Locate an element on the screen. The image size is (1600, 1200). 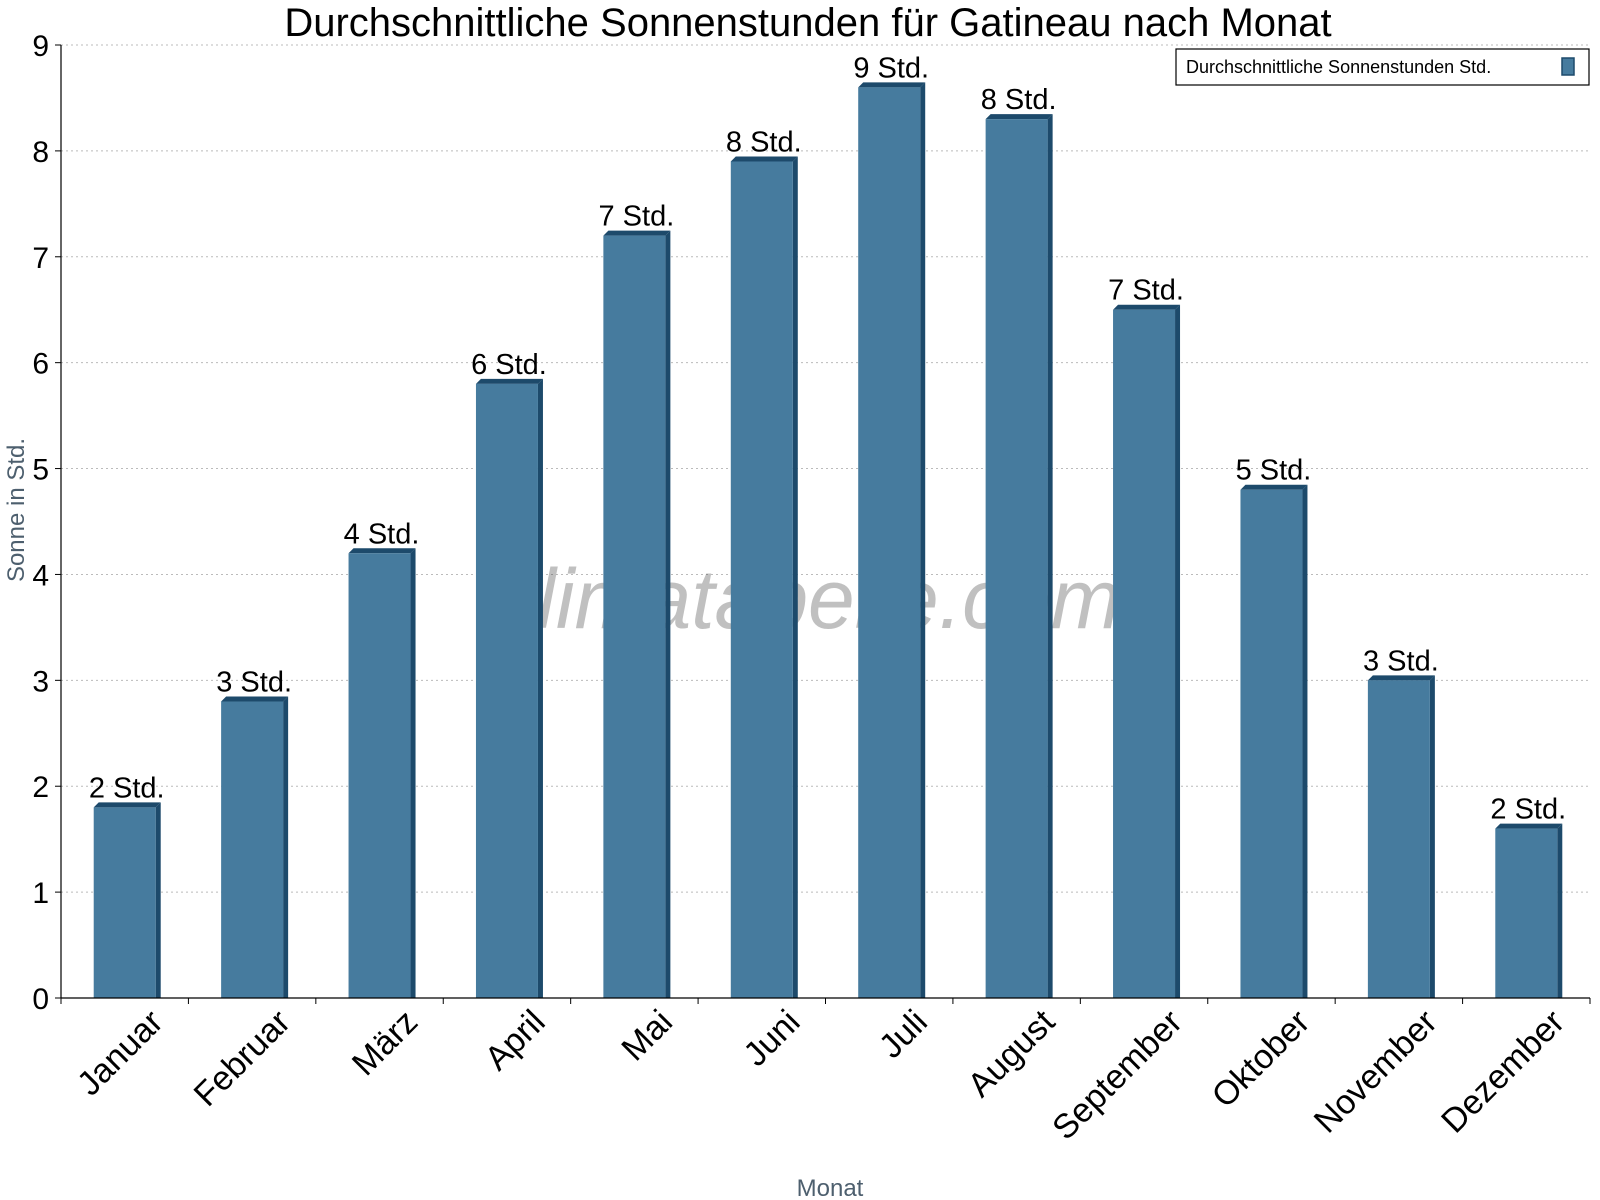
legend-label: Durchschnittliche Sonnenstunden Std. is located at coordinates (1338, 67).